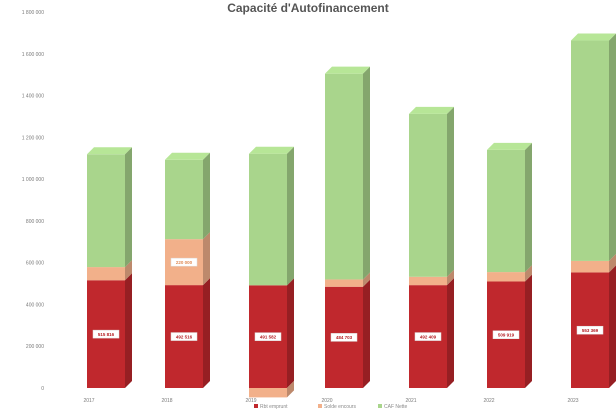 The width and height of the screenshot is (616, 412). I want to click on legend-entry: CAF Nette, so click(396, 407).